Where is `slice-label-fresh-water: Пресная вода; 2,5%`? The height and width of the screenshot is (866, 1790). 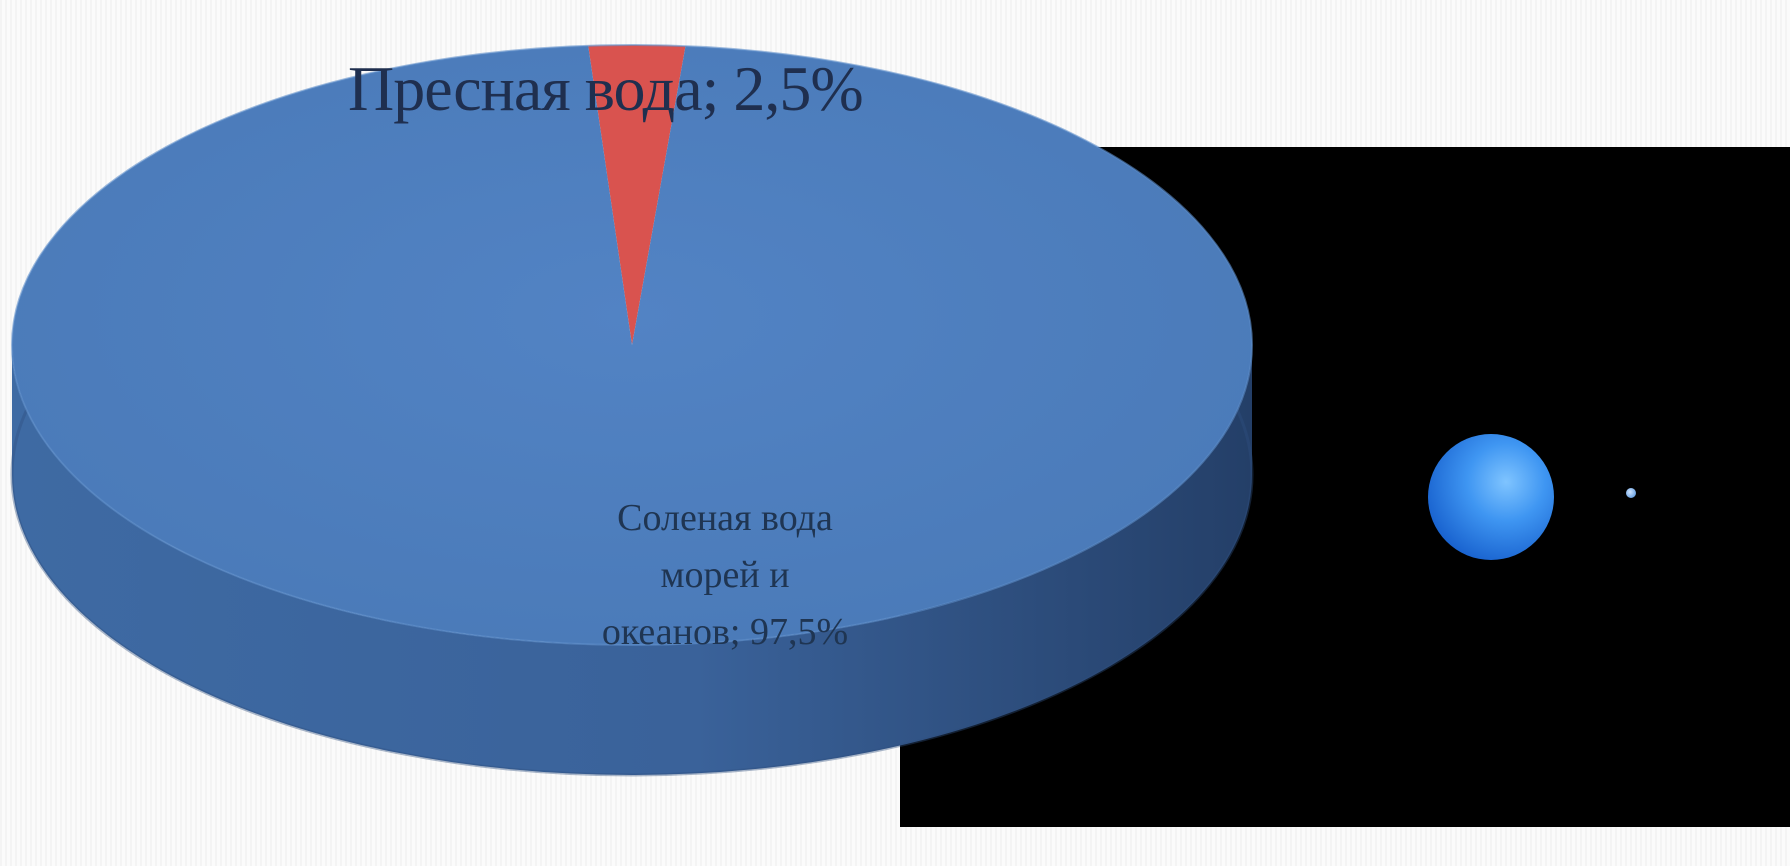 slice-label-fresh-water: Пресная вода; 2,5% is located at coordinates (606, 88).